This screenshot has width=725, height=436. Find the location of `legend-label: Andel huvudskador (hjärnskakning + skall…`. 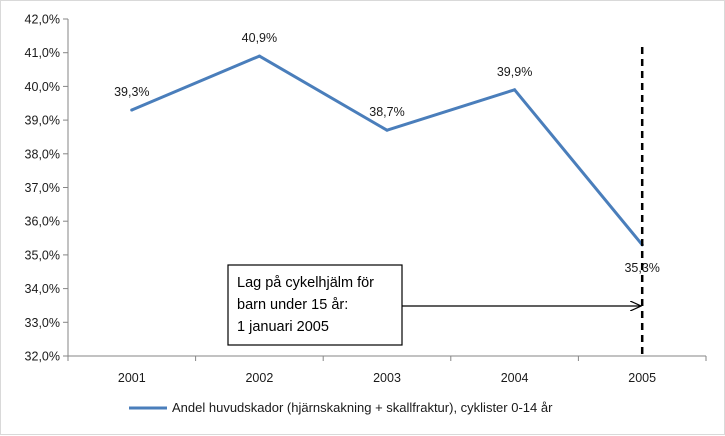

legend-label: Andel huvudskador (hjärnskakning + skall… is located at coordinates (362, 407).